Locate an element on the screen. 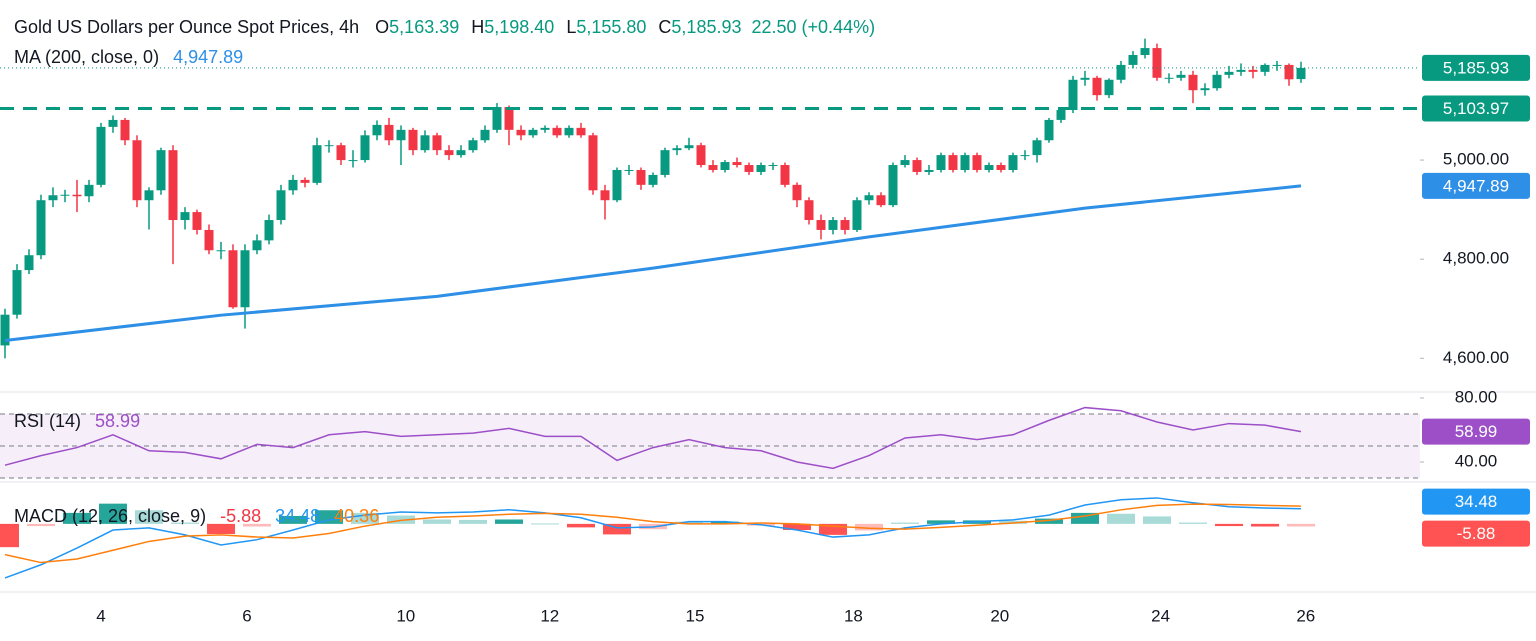 The height and width of the screenshot is (641, 1536). ohlc-value: 5,185.93 is located at coordinates (706, 27).